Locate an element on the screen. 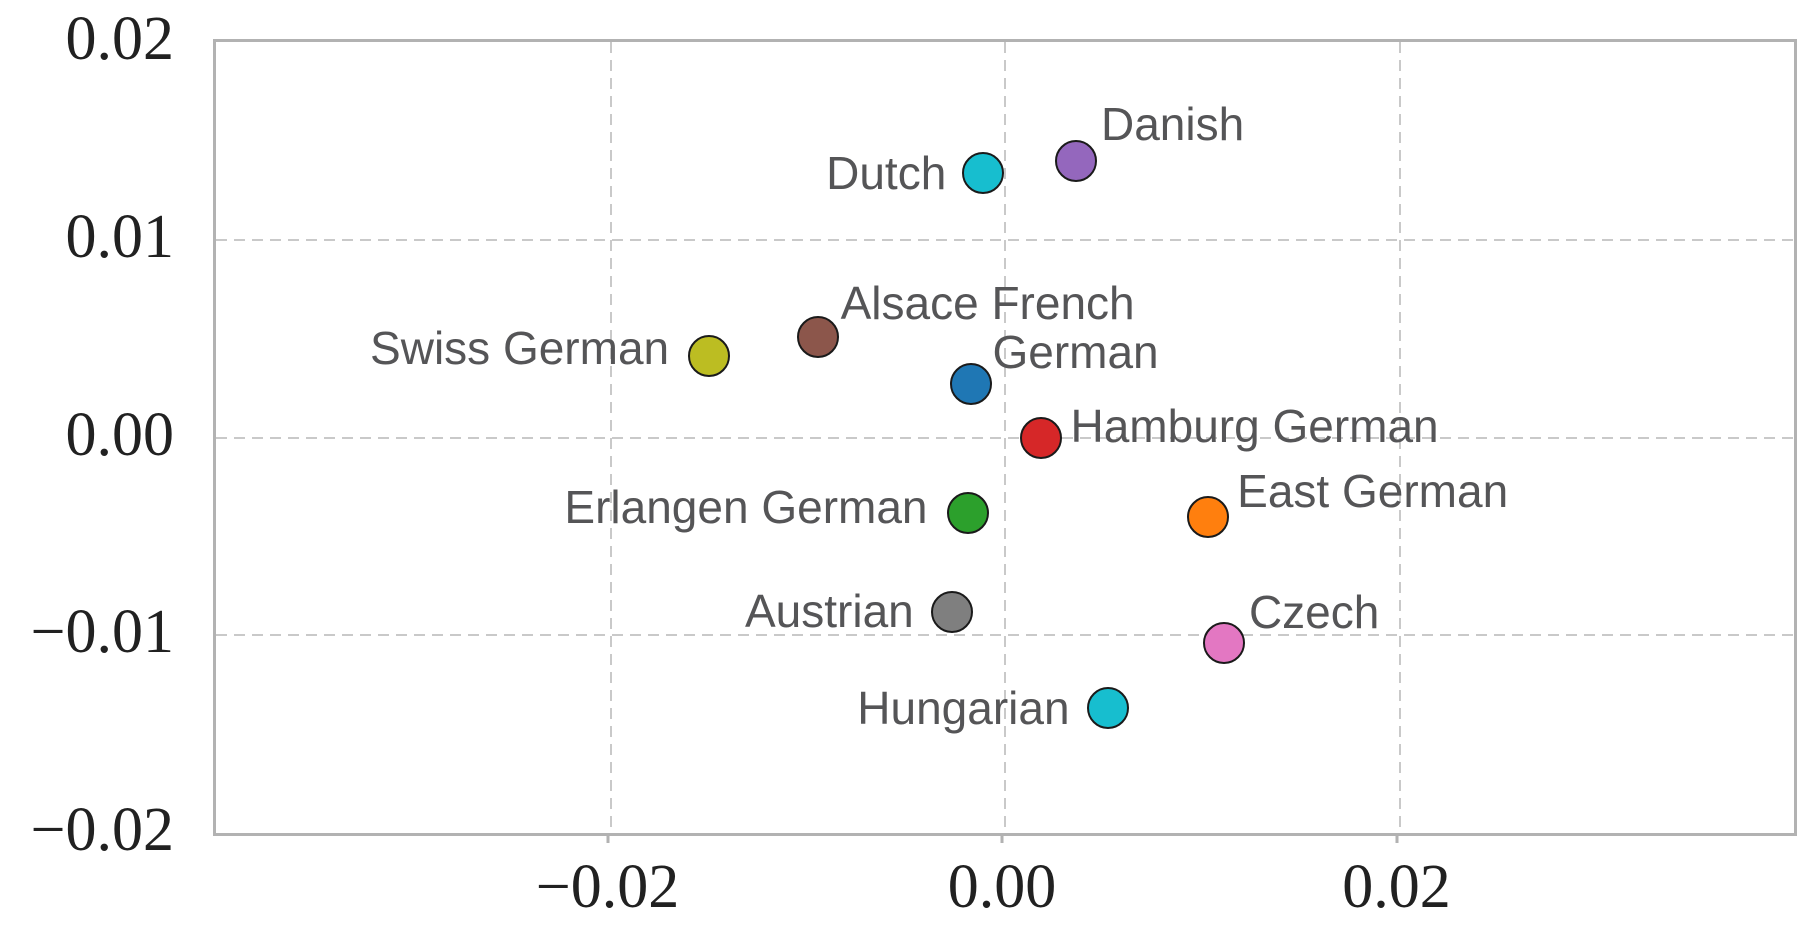 The height and width of the screenshot is (930, 1813). x-tick-label: −0.02 is located at coordinates (607, 887).